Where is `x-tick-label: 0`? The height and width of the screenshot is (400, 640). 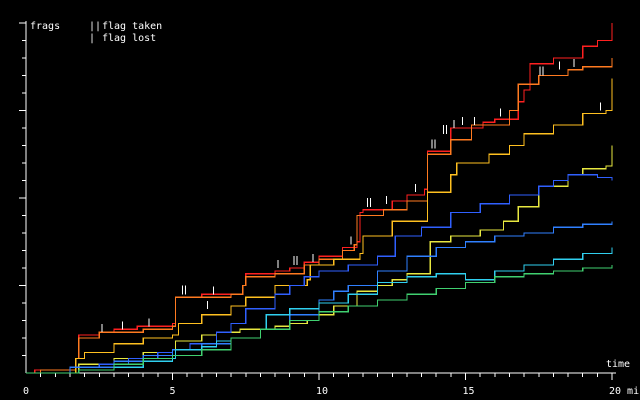
x-tick-label: 0 is located at coordinates (26, 391).